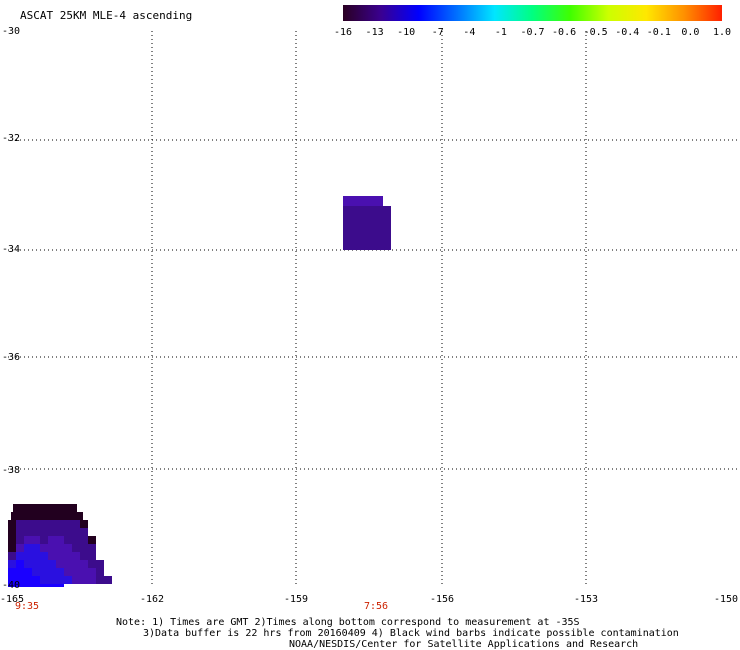 The image size is (740, 650). Describe the element at coordinates (11, 357) in the screenshot. I see `lat-label-36: -36` at that location.